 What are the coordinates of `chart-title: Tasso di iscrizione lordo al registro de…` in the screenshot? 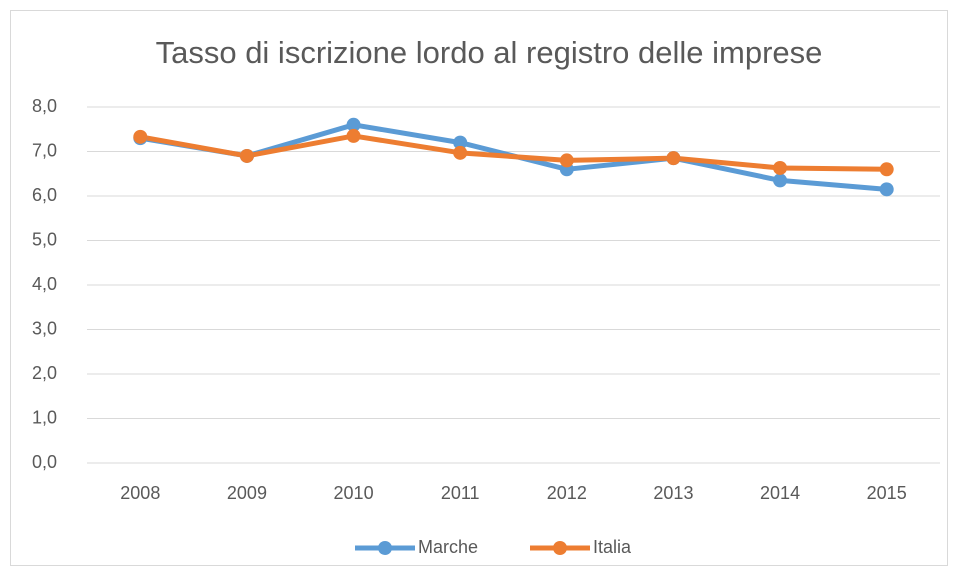 It's located at (489, 52).